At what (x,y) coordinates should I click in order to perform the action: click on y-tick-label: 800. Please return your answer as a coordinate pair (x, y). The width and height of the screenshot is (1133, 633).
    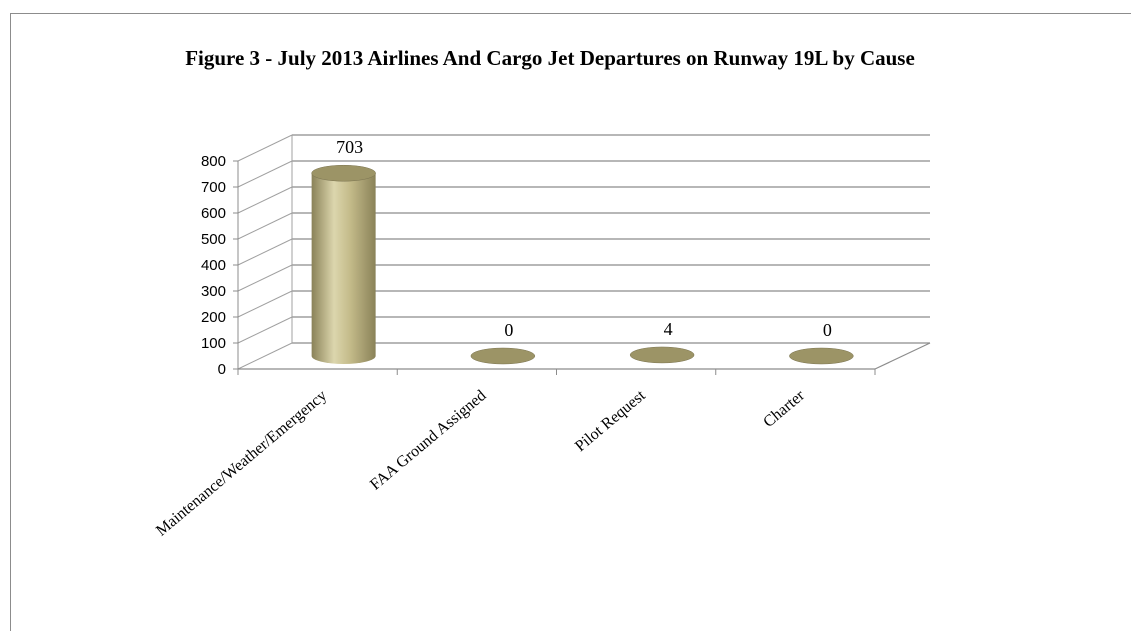
    Looking at the image, I should click on (213, 161).